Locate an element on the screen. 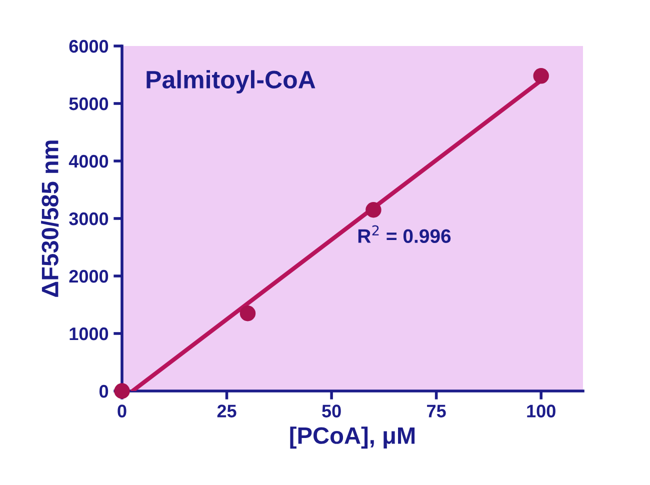  x-tick-label: 100 is located at coordinates (541, 411).